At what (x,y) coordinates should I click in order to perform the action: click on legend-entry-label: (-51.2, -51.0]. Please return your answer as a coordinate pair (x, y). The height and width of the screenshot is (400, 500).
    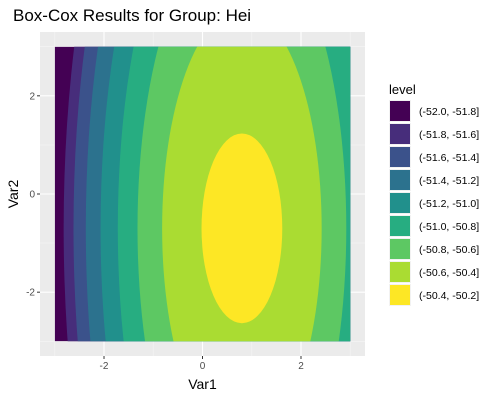
    Looking at the image, I should click on (449, 204).